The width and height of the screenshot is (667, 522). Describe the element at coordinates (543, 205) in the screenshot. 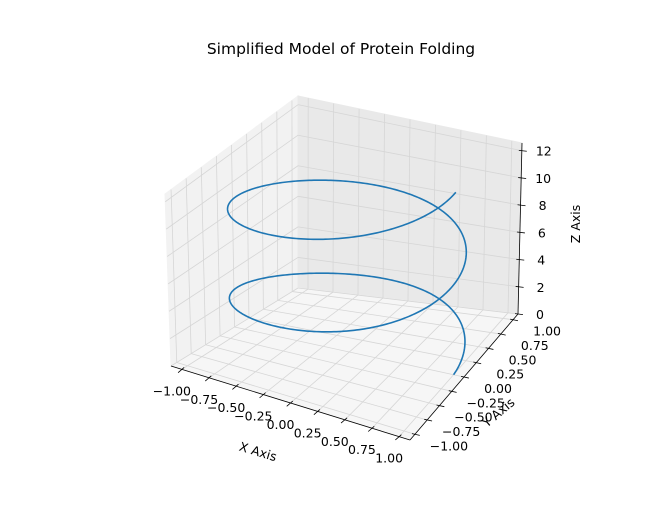

I see `z-tick-label: 8` at that location.